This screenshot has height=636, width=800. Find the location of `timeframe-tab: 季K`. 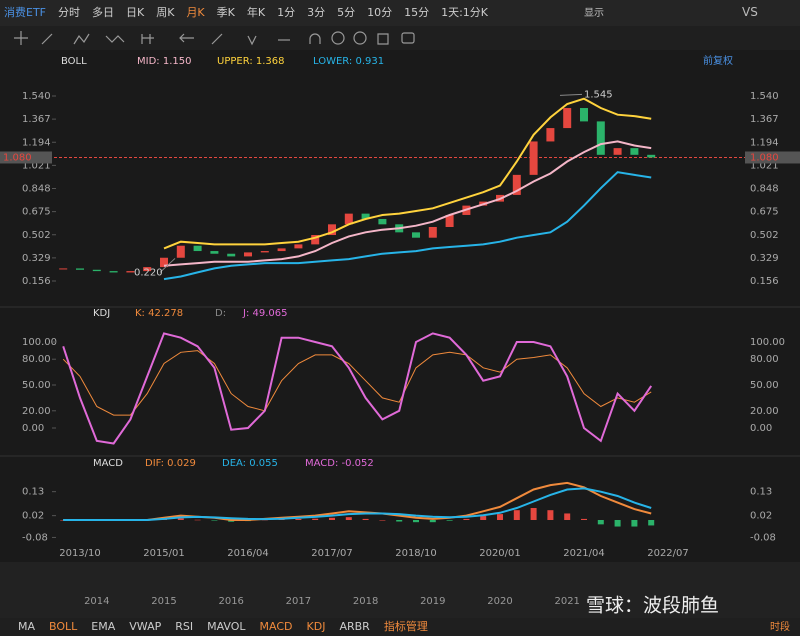

timeframe-tab: 季K is located at coordinates (226, 12).